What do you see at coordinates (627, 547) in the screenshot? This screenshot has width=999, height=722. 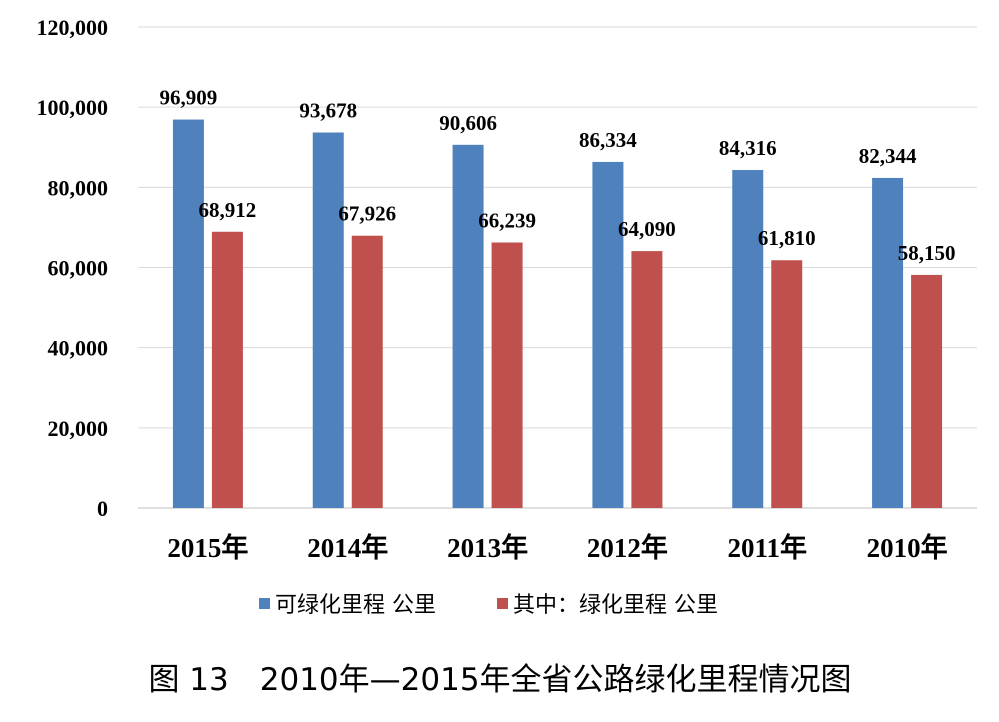 I see `x-tick-label: 2012年` at bounding box center [627, 547].